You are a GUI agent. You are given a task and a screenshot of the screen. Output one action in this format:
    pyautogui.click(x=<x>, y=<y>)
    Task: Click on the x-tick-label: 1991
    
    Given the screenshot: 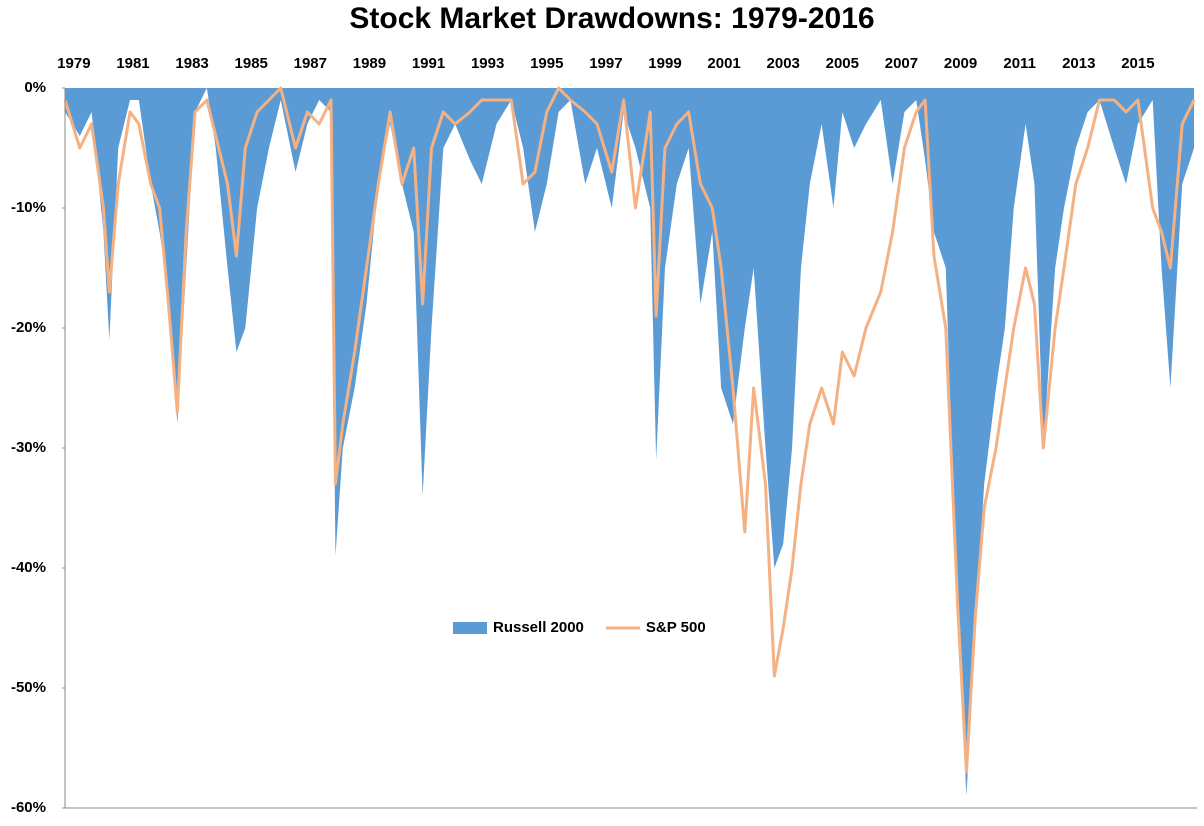 What is the action you would take?
    pyautogui.click(x=428, y=63)
    